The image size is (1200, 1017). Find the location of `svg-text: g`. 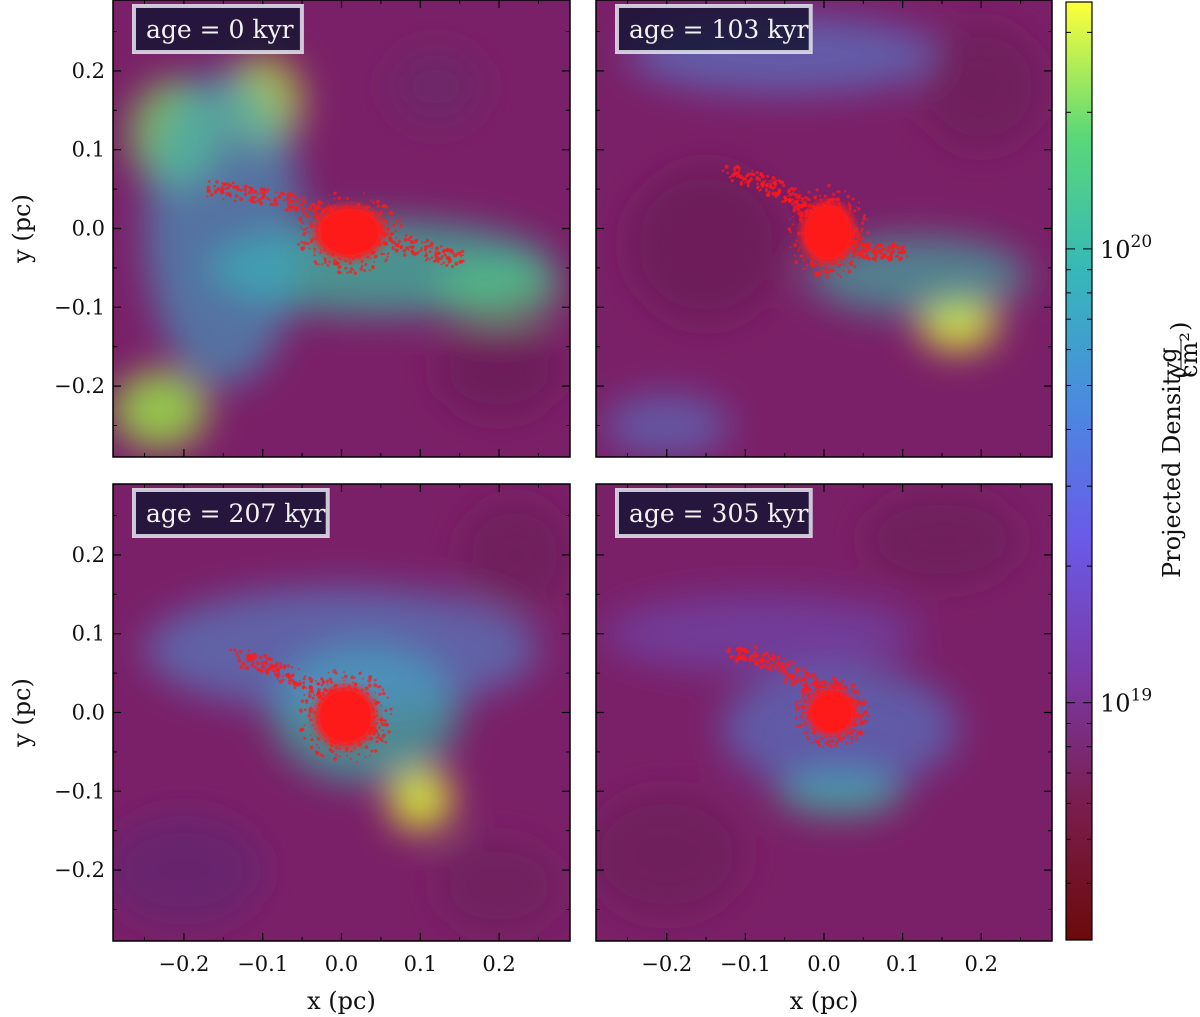

svg-text: g is located at coordinates (1168, 354).